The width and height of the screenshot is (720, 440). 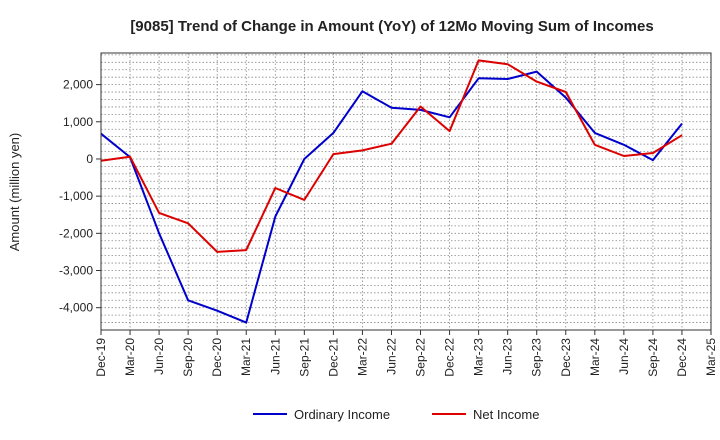 I want to click on y-tick-label: 0, so click(x=89, y=159).